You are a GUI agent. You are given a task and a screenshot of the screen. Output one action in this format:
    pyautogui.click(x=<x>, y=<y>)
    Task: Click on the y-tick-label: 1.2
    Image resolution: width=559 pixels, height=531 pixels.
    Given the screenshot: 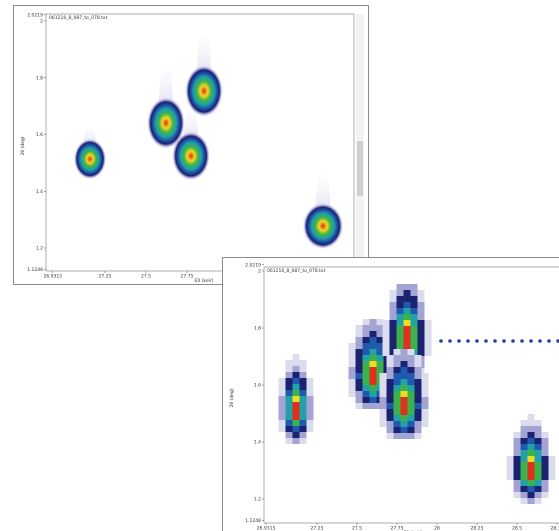 What is the action you would take?
    pyautogui.click(x=39, y=249)
    